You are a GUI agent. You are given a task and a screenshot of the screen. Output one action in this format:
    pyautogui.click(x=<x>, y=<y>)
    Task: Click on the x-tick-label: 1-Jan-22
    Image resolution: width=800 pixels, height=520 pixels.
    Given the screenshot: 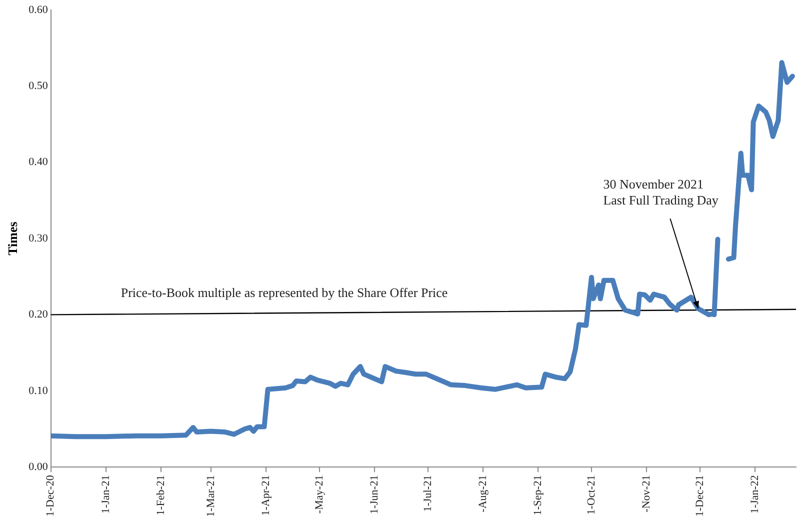 What is the action you would take?
    pyautogui.click(x=754, y=494)
    